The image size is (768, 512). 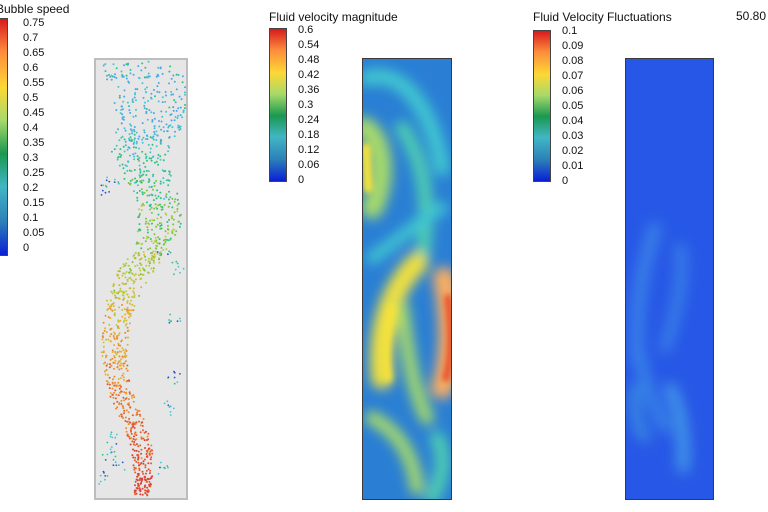 What do you see at coordinates (31, 128) in the screenshot?
I see `tick-label: 0.4` at bounding box center [31, 128].